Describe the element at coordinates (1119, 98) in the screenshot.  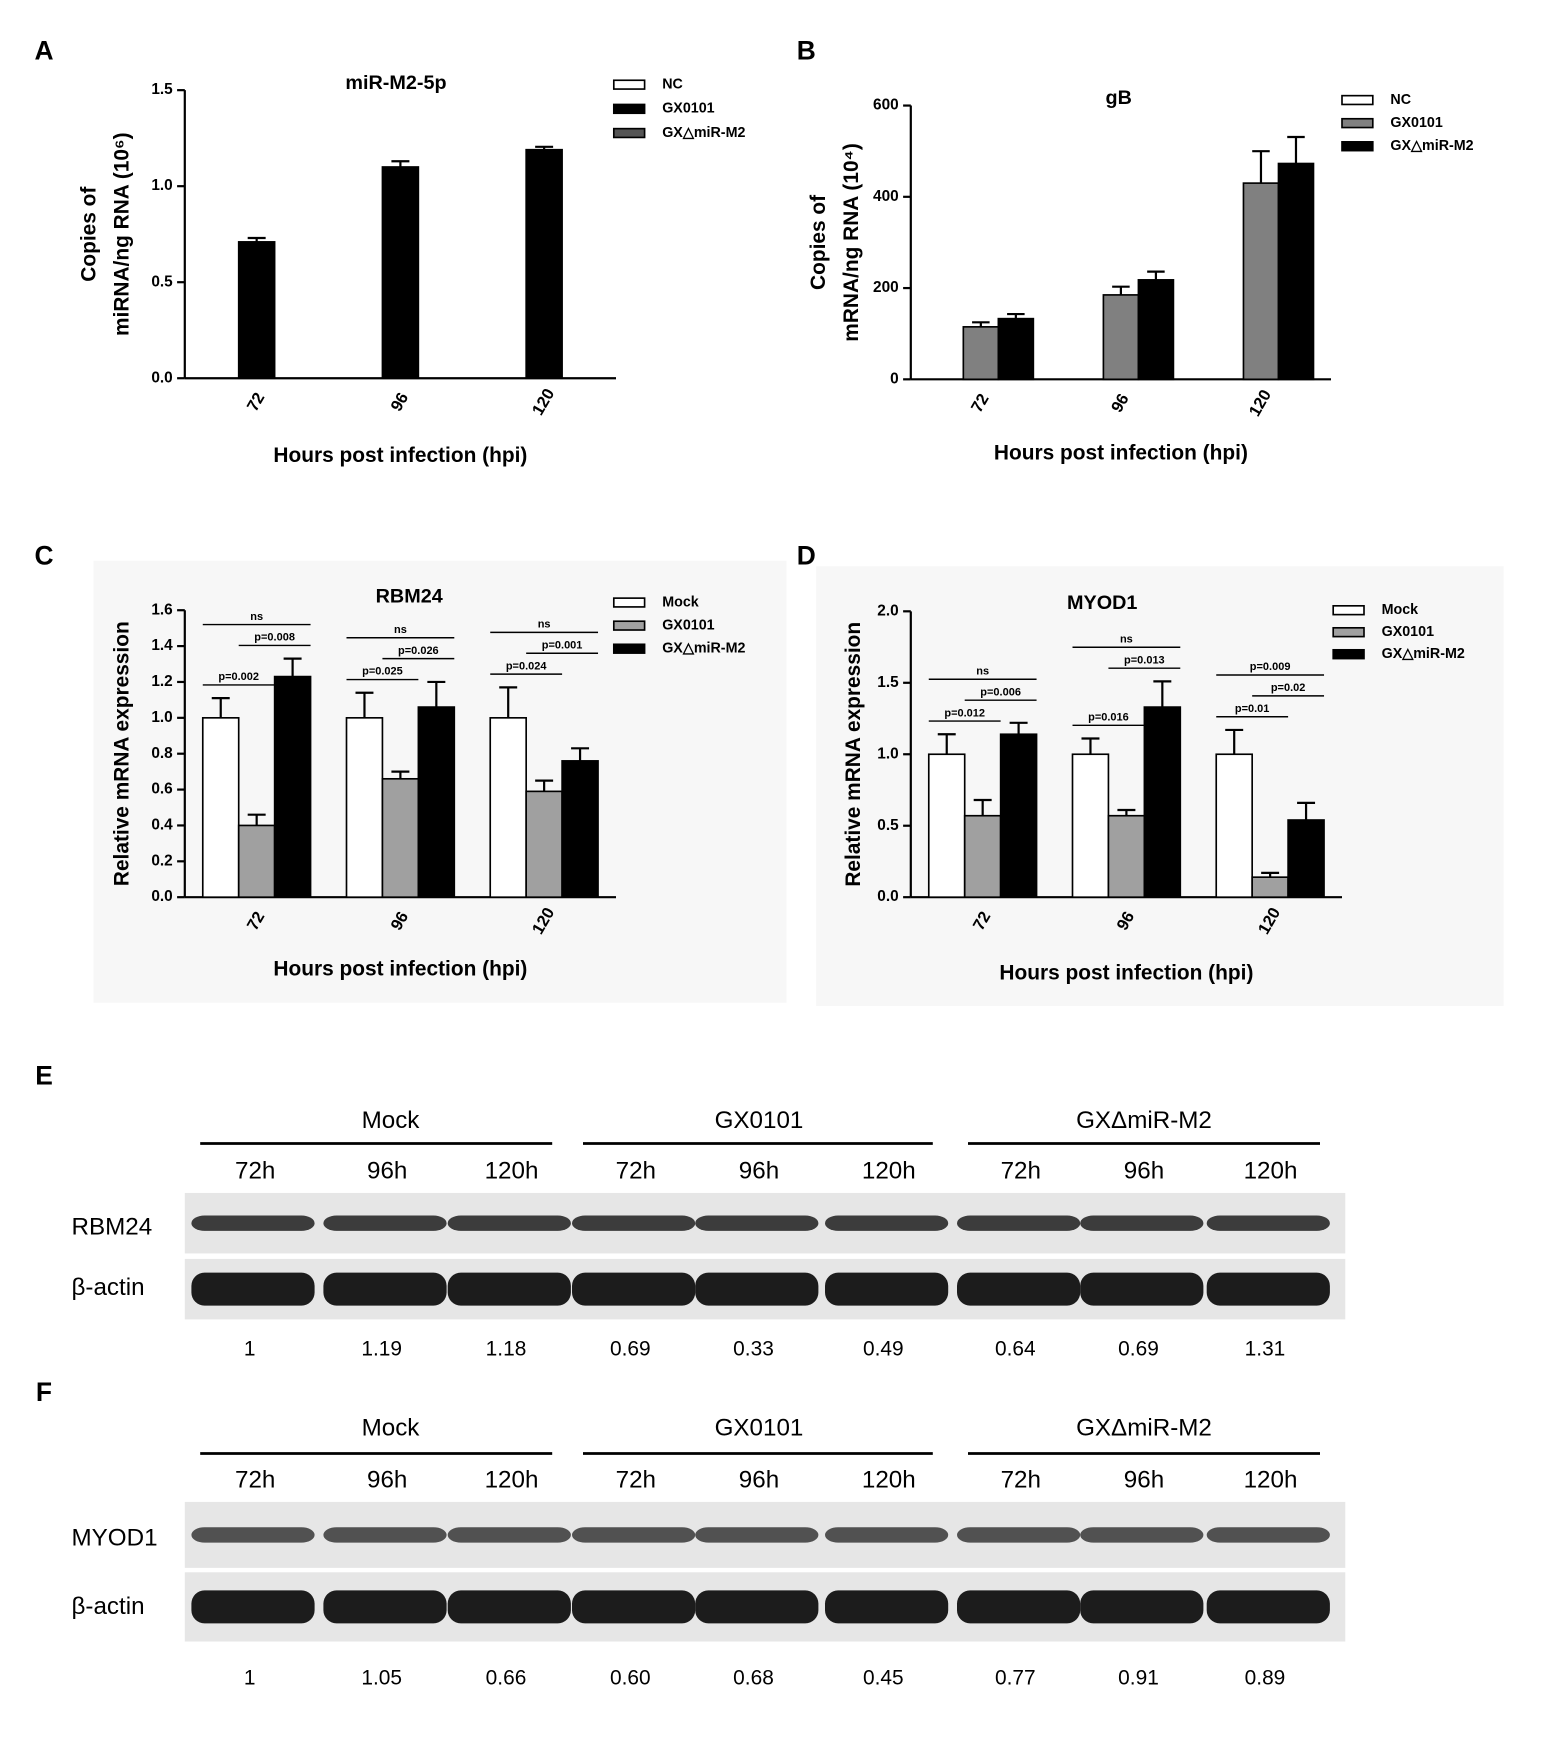
I see `chart-title: gB` at that location.